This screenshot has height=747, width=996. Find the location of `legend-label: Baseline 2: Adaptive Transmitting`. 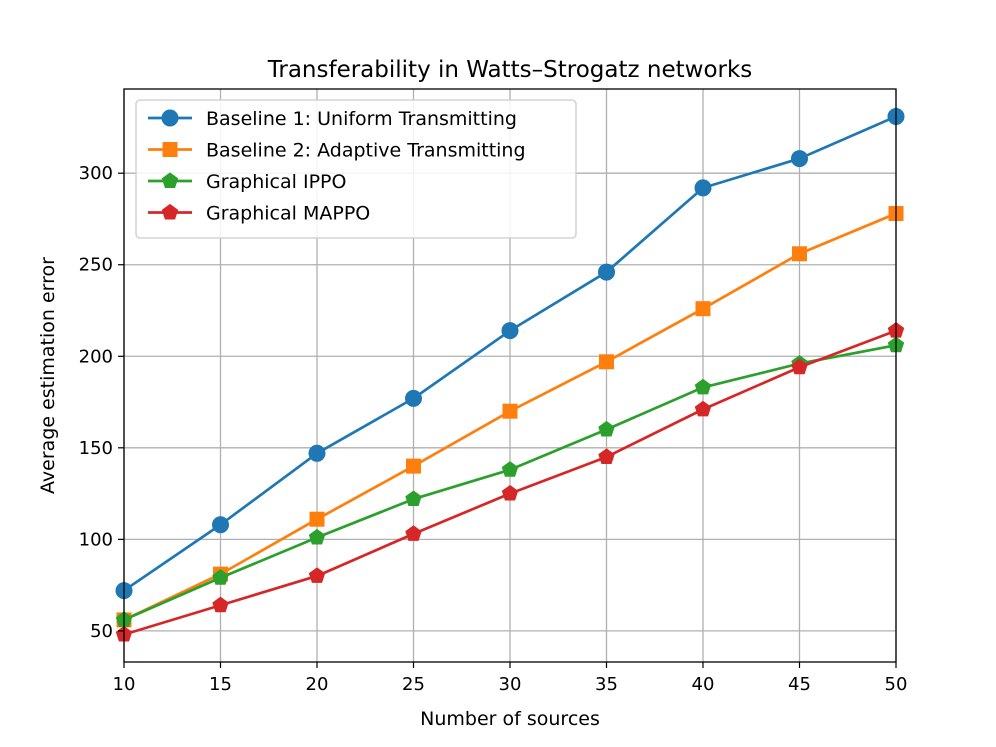

legend-label: Baseline 2: Adaptive Transmitting is located at coordinates (366, 151).